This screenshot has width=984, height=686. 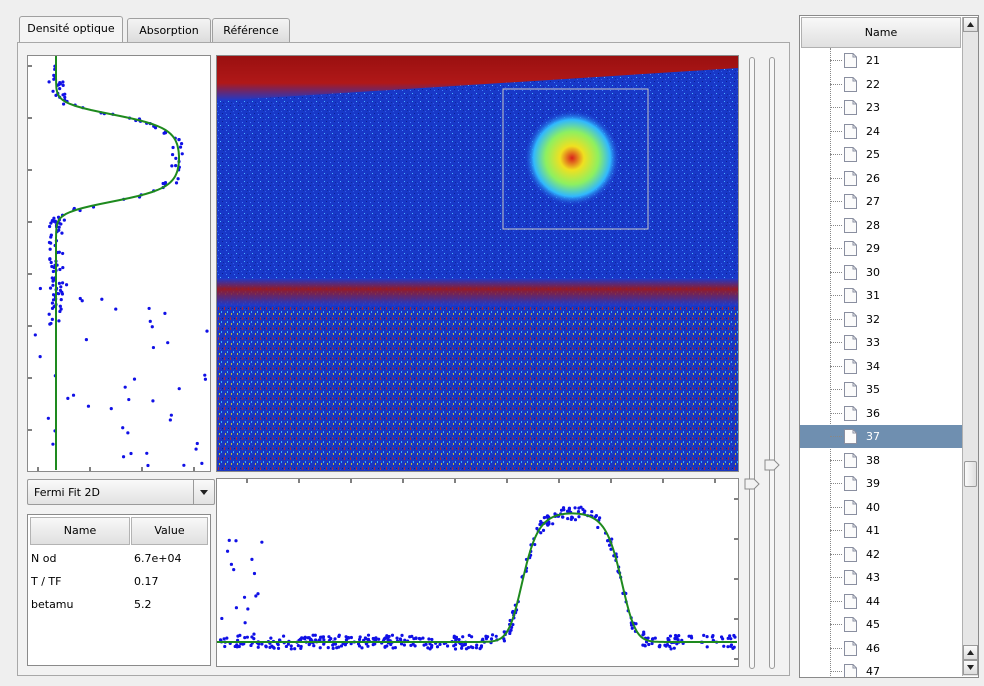 What do you see at coordinates (575, 159) in the screenshot?
I see `roi-rectangle` at bounding box center [575, 159].